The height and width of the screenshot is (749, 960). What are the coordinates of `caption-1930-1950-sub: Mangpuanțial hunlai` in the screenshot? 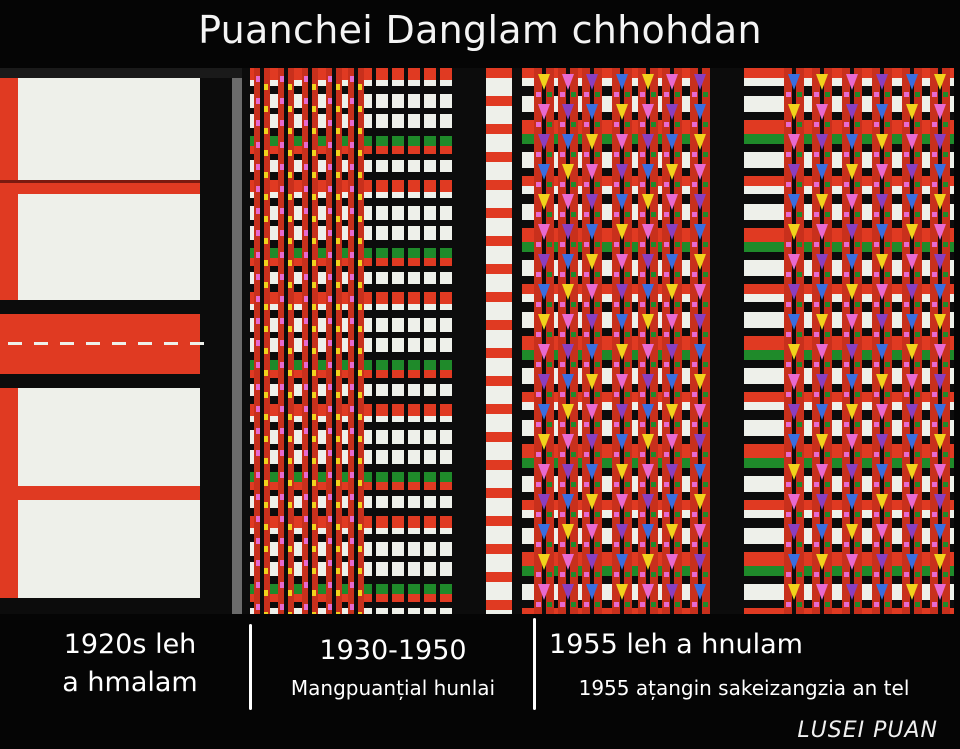 It's located at (393, 688).